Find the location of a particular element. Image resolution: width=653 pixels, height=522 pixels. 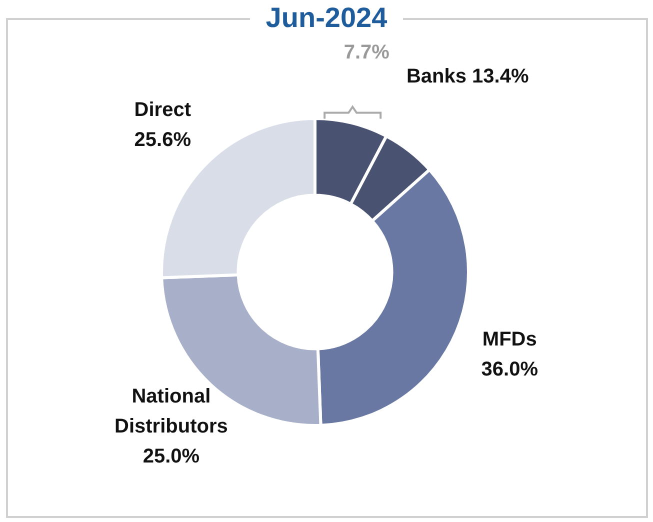

data-label: 25.0% is located at coordinates (171, 457).